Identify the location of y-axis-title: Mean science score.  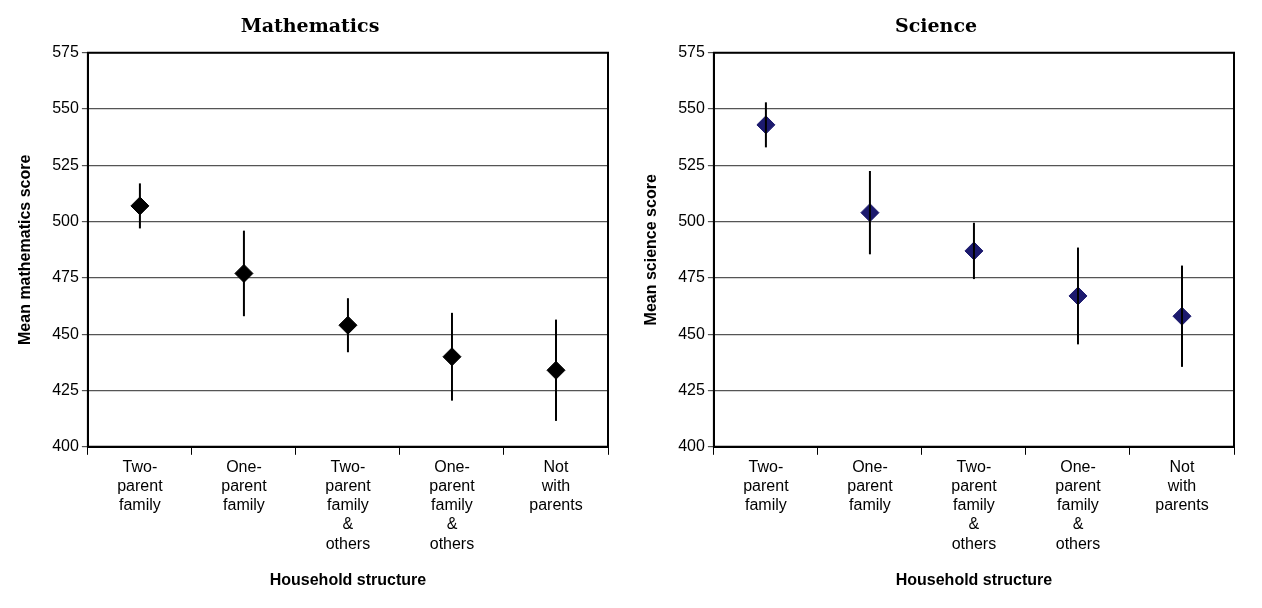
(651, 250).